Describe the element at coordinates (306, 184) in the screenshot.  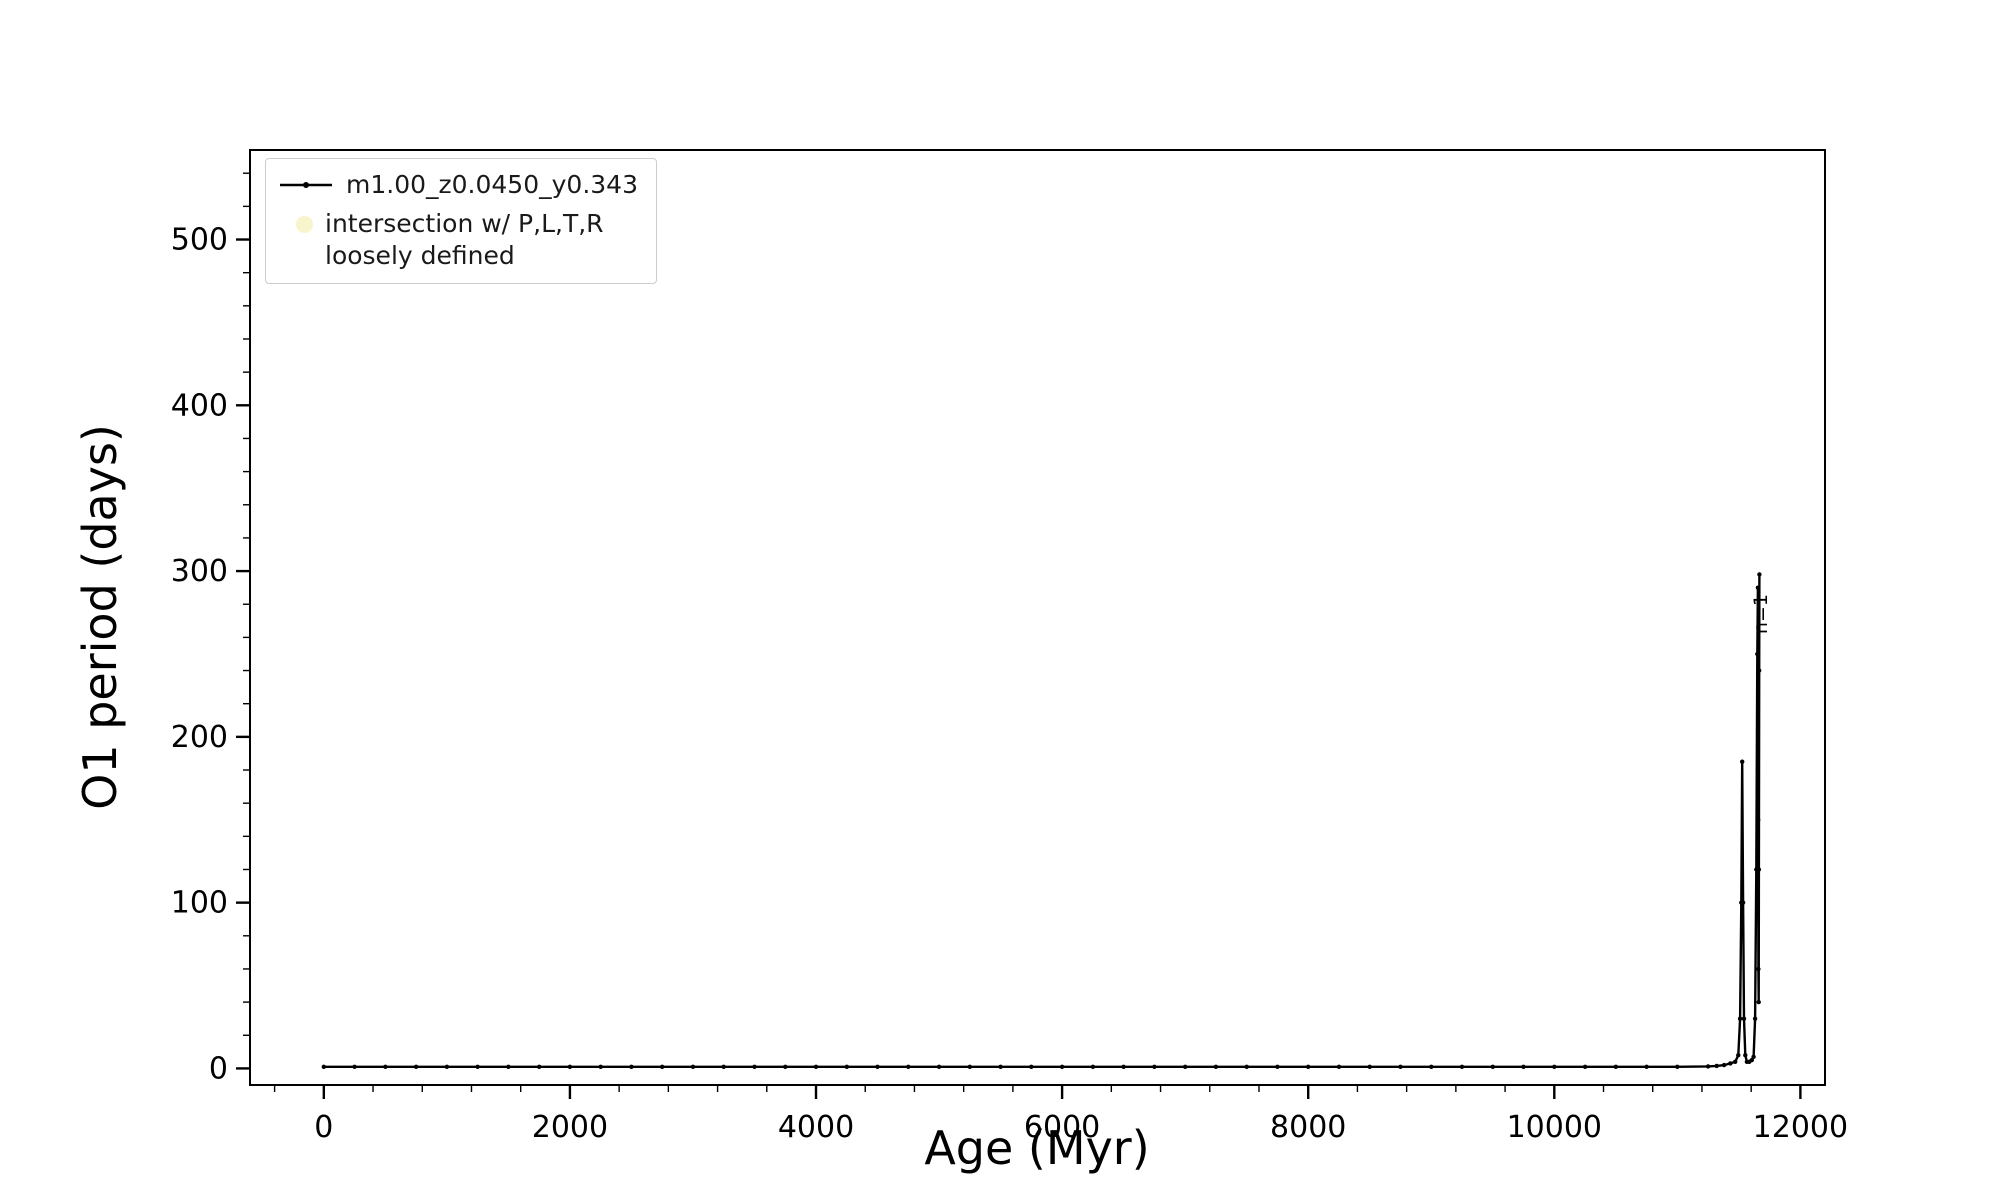
I see `line-marker-icon` at that location.